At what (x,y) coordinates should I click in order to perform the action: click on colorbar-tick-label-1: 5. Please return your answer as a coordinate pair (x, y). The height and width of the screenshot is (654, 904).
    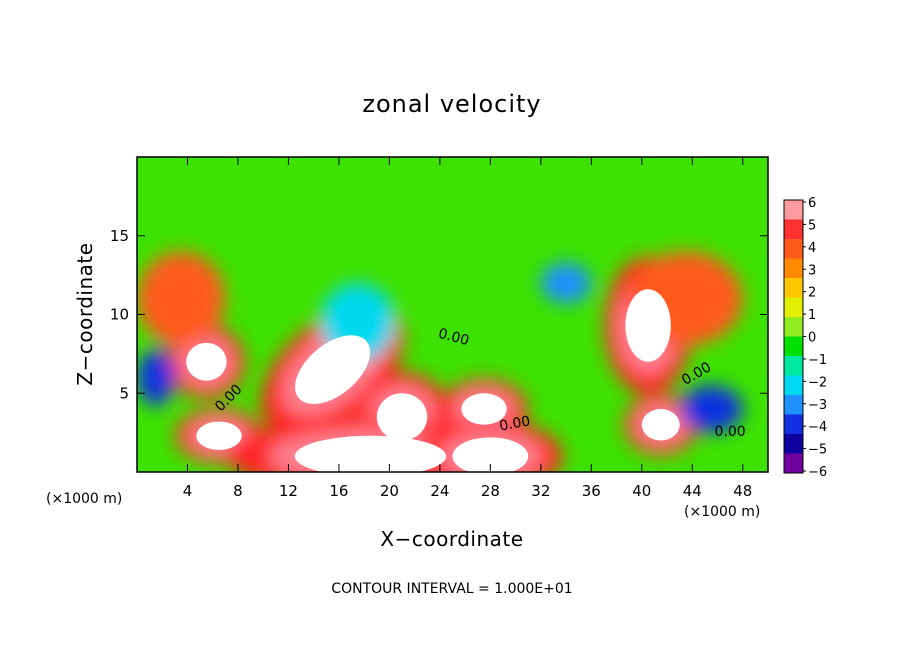
    Looking at the image, I should click on (812, 225).